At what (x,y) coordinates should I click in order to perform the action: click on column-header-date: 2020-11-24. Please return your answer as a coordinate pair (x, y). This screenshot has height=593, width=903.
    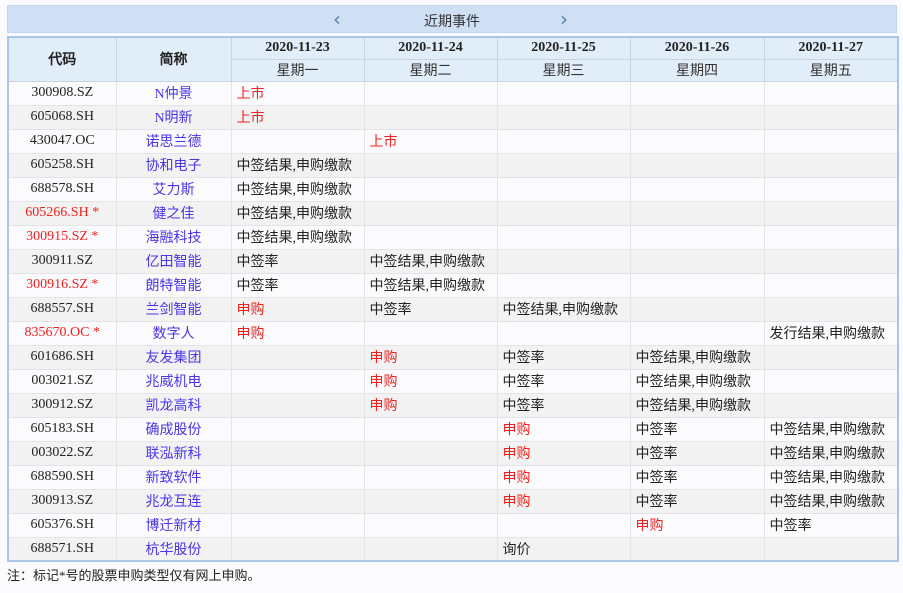
    Looking at the image, I should click on (430, 48).